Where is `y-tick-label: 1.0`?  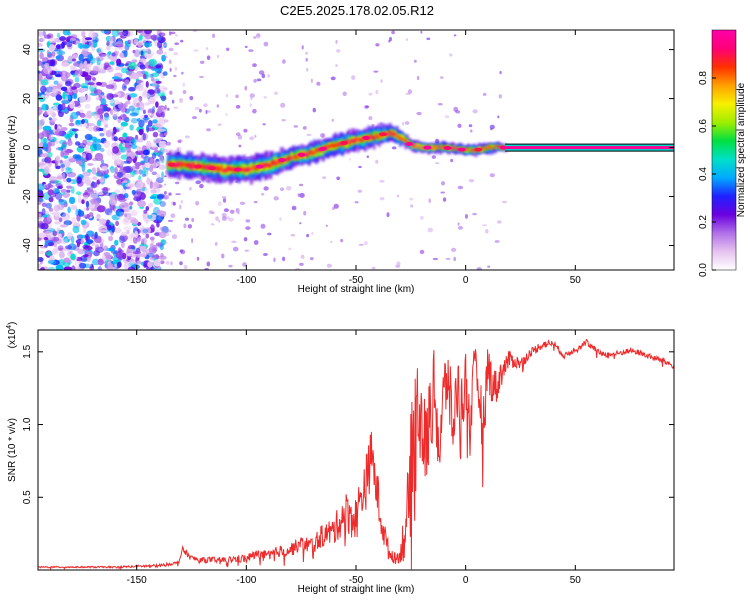 y-tick-label: 1.0 is located at coordinates (27, 424).